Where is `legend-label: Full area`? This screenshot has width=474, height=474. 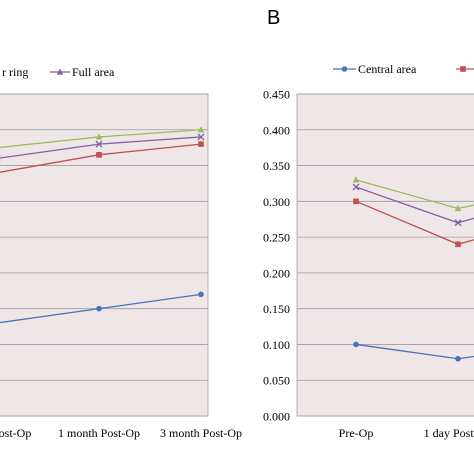 legend-label: Full area is located at coordinates (93, 72).